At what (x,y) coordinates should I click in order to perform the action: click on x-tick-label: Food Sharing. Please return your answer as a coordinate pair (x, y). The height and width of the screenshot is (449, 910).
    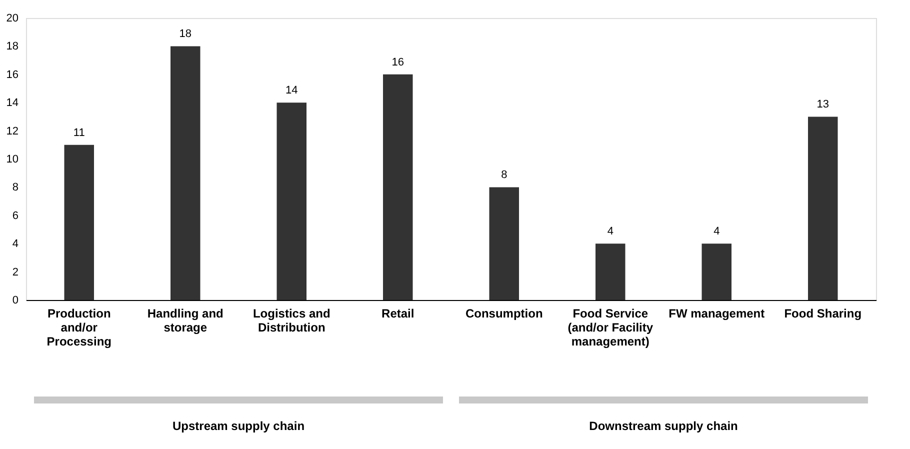
    Looking at the image, I should click on (823, 313).